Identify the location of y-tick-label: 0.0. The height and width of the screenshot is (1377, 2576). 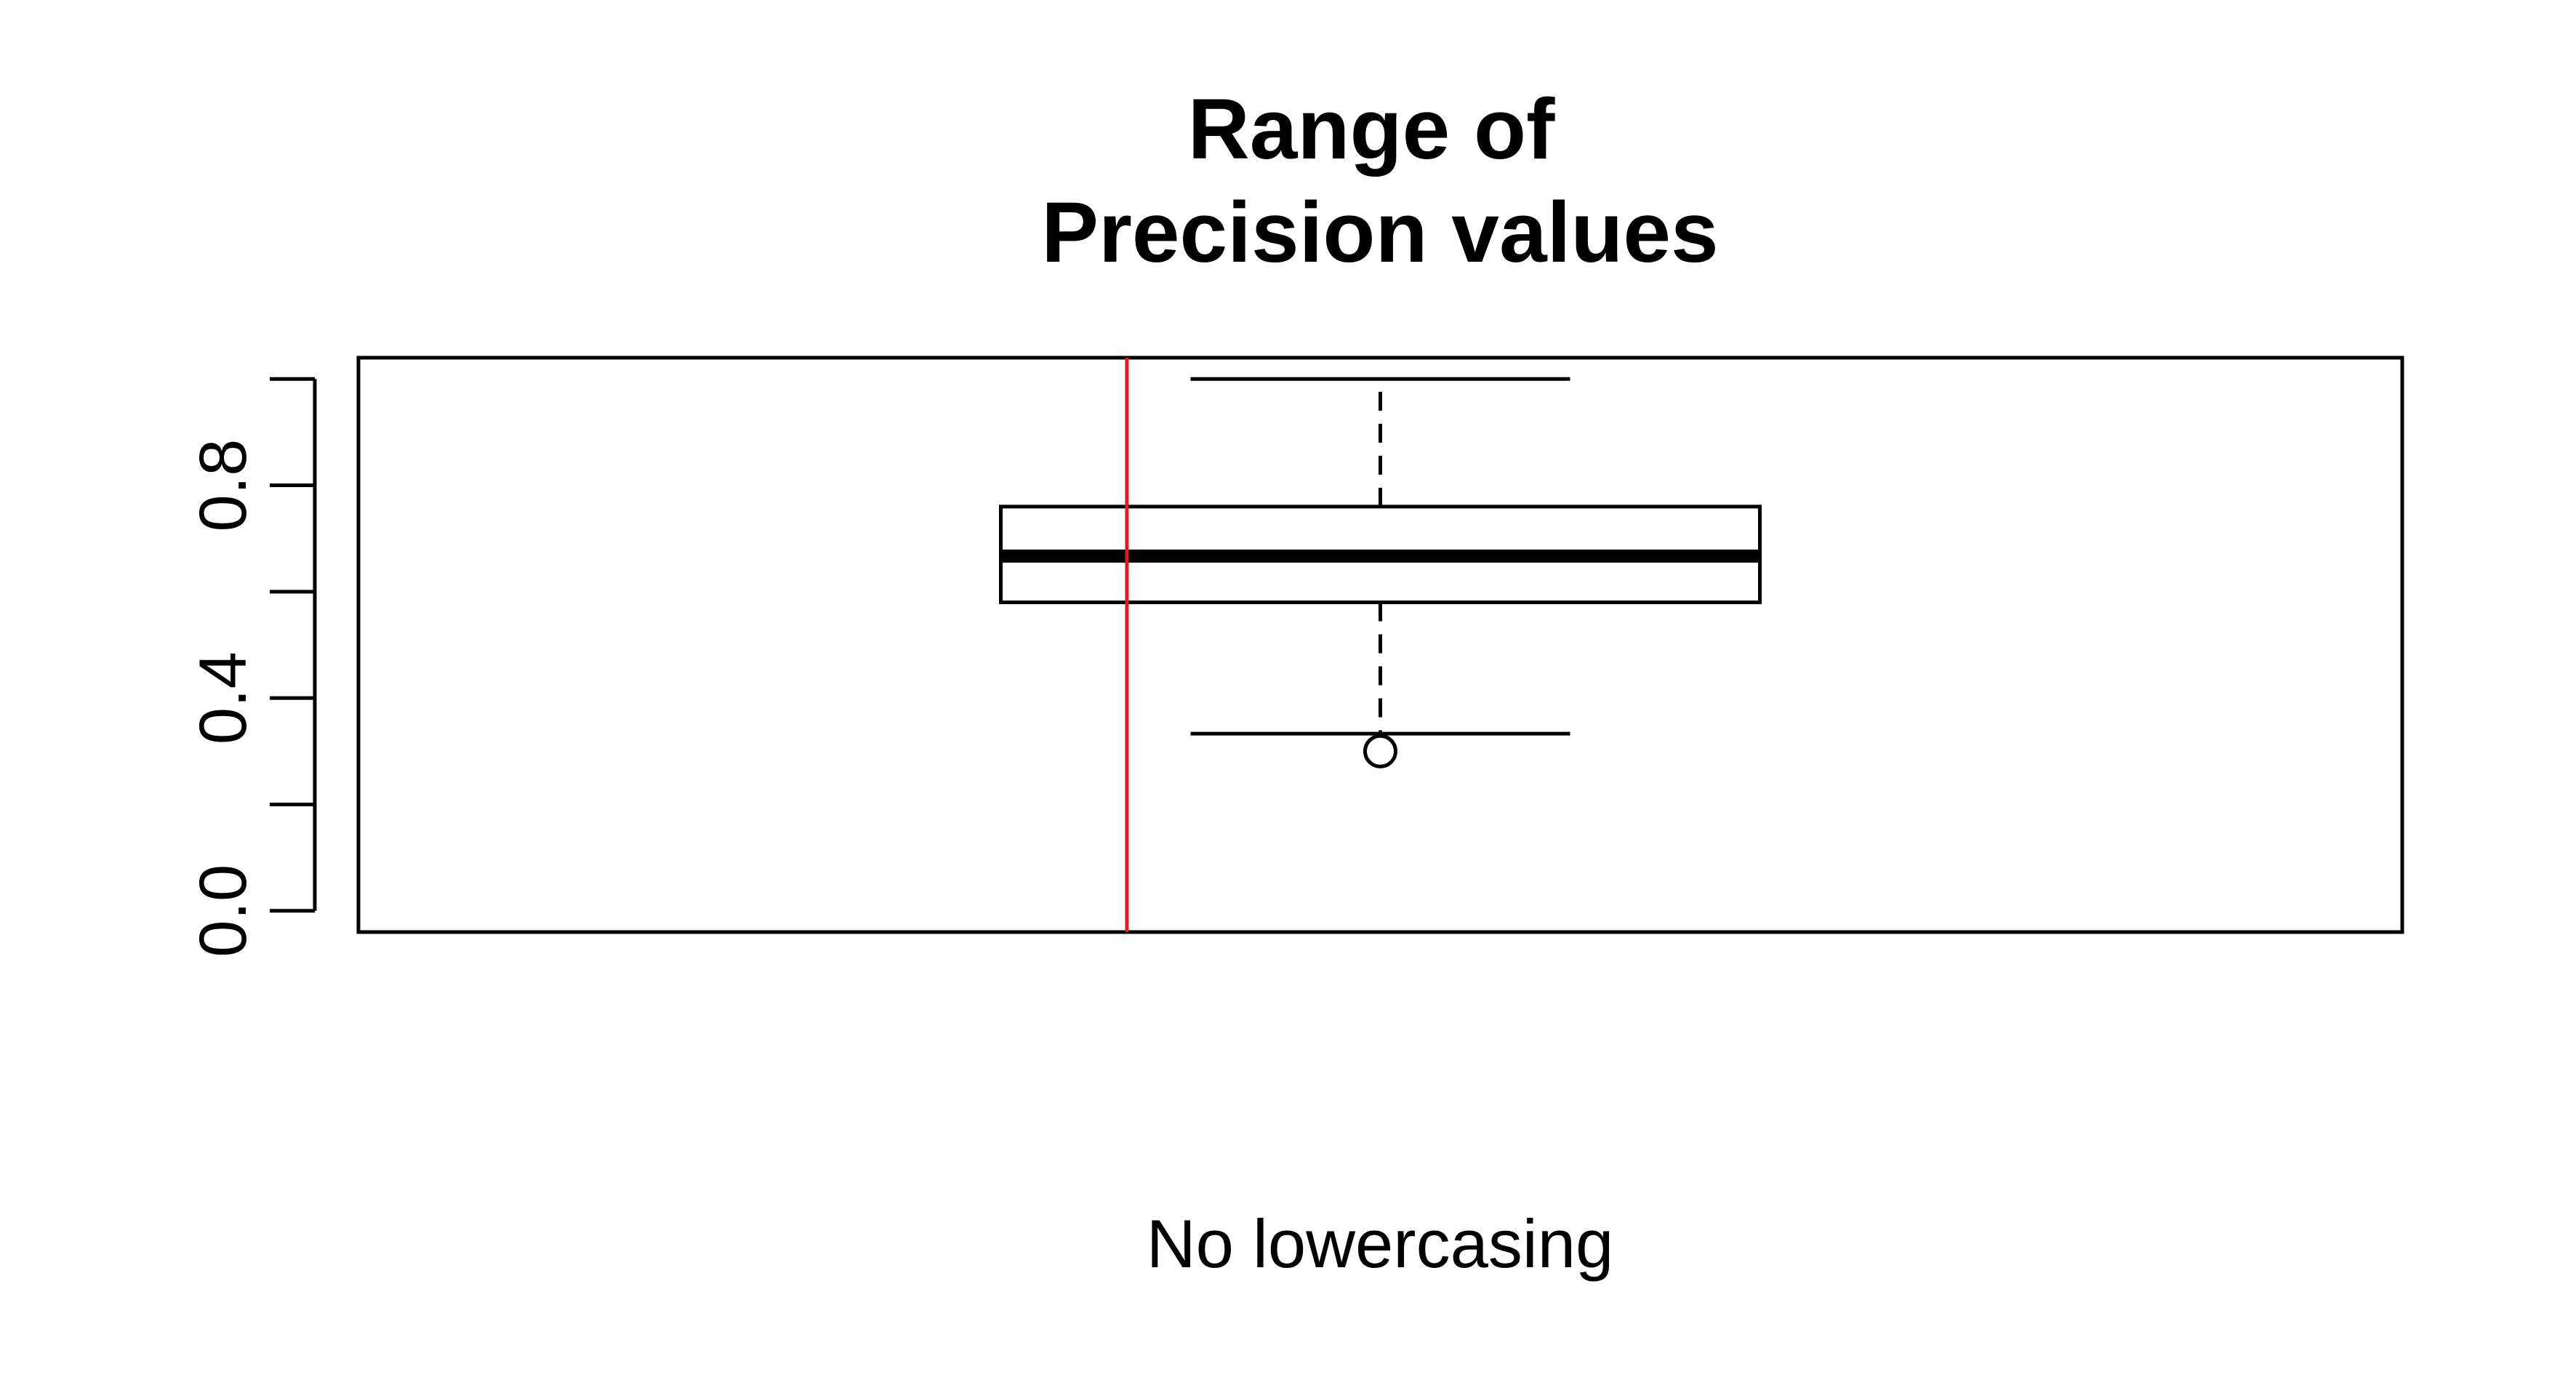
(223, 911).